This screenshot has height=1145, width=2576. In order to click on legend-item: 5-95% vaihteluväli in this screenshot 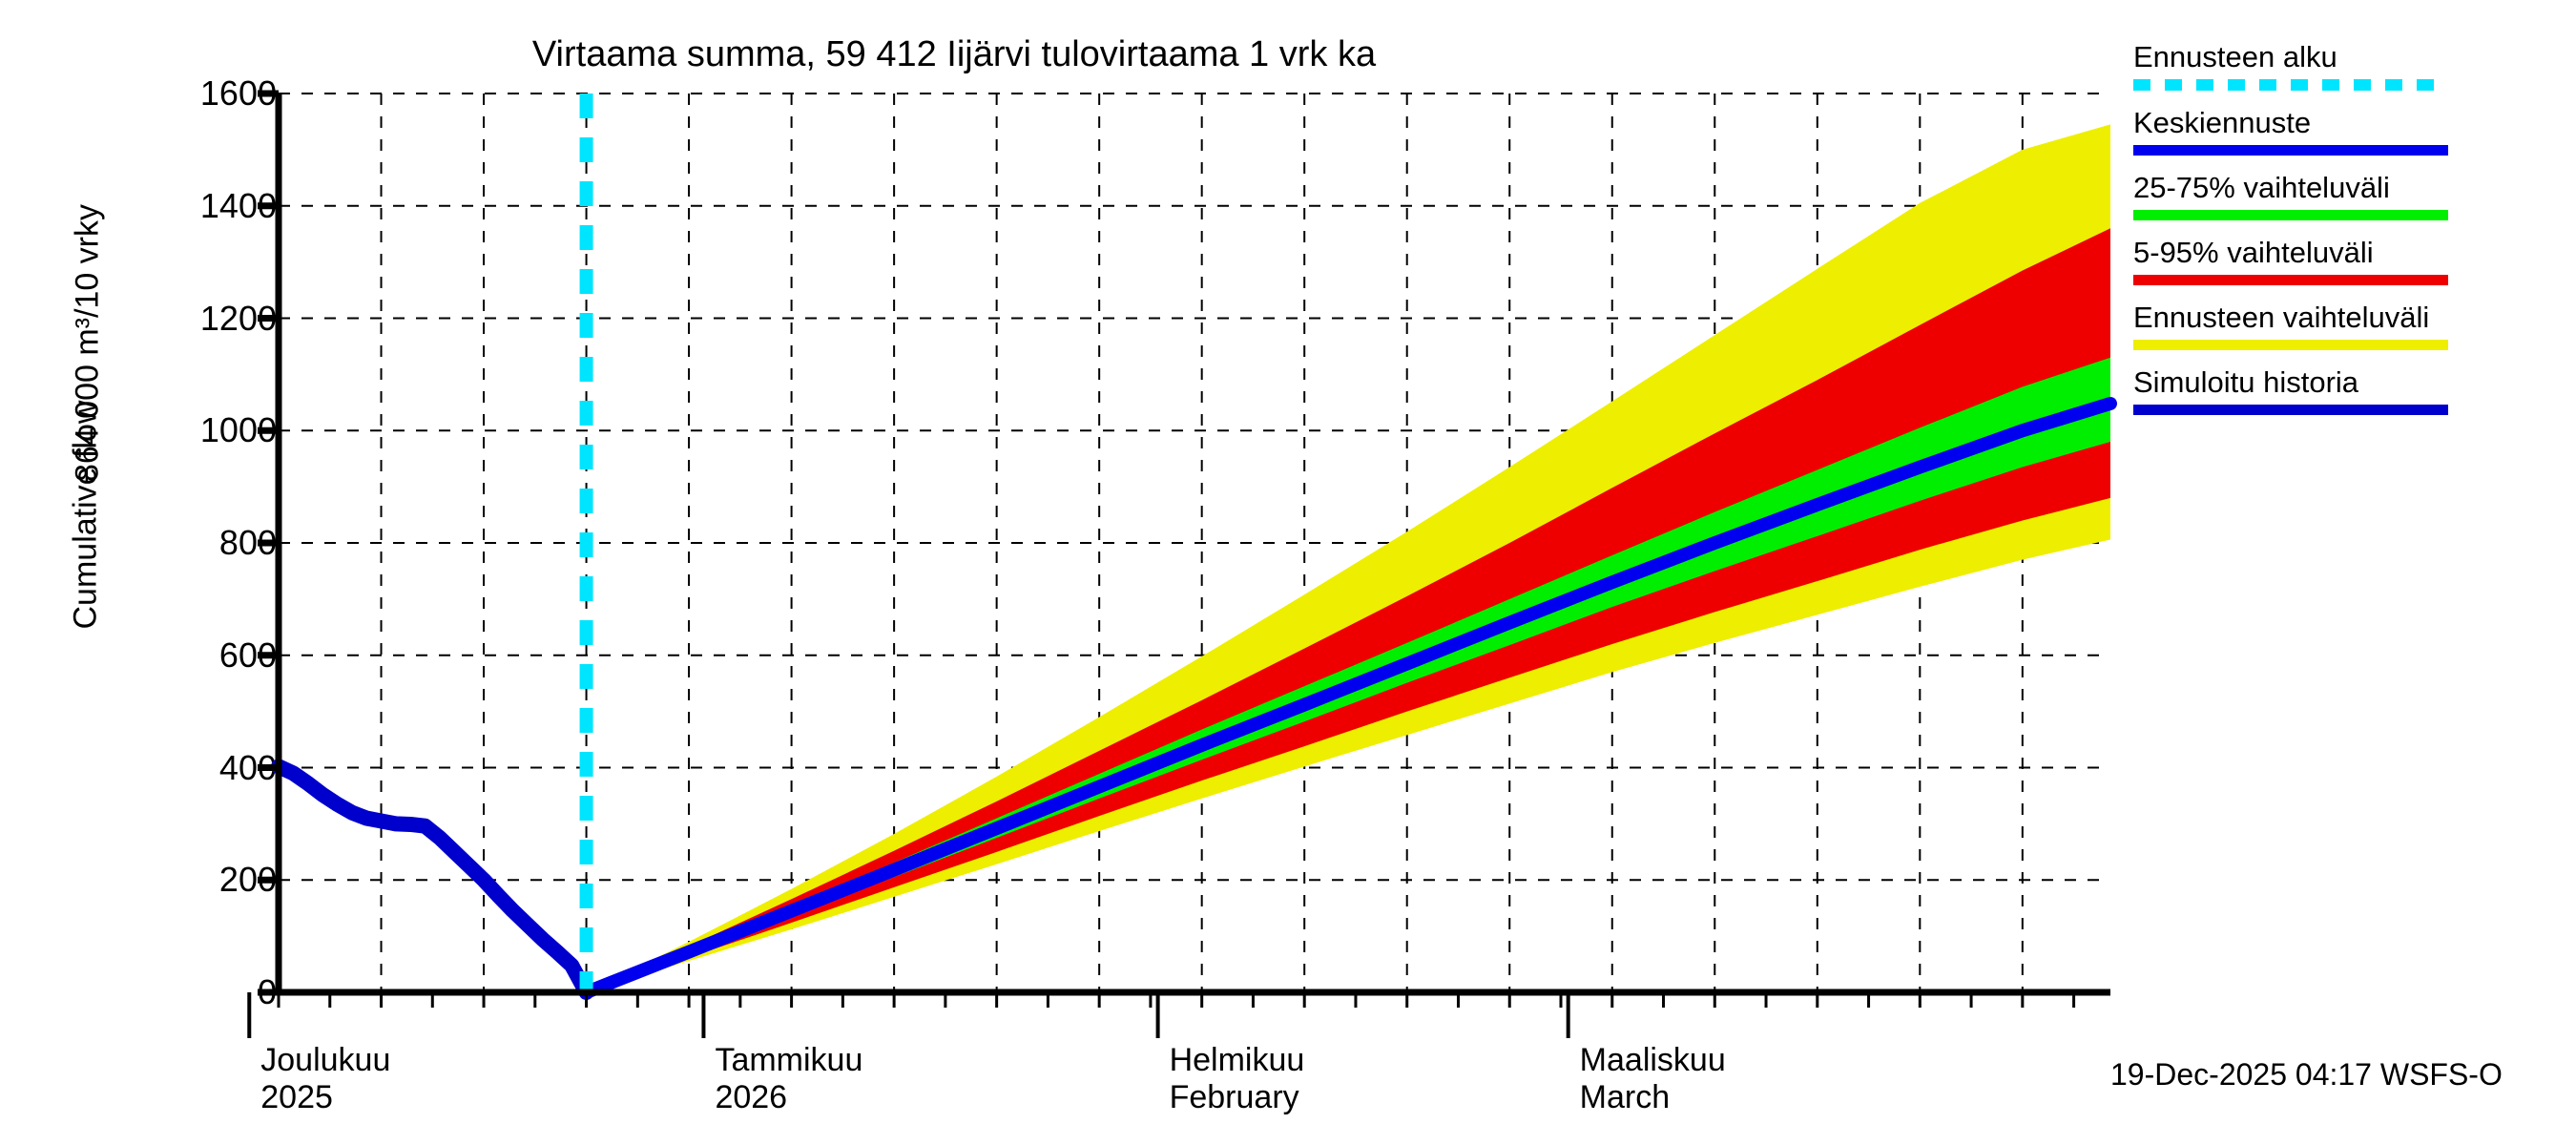, I will do `click(2354, 259)`.